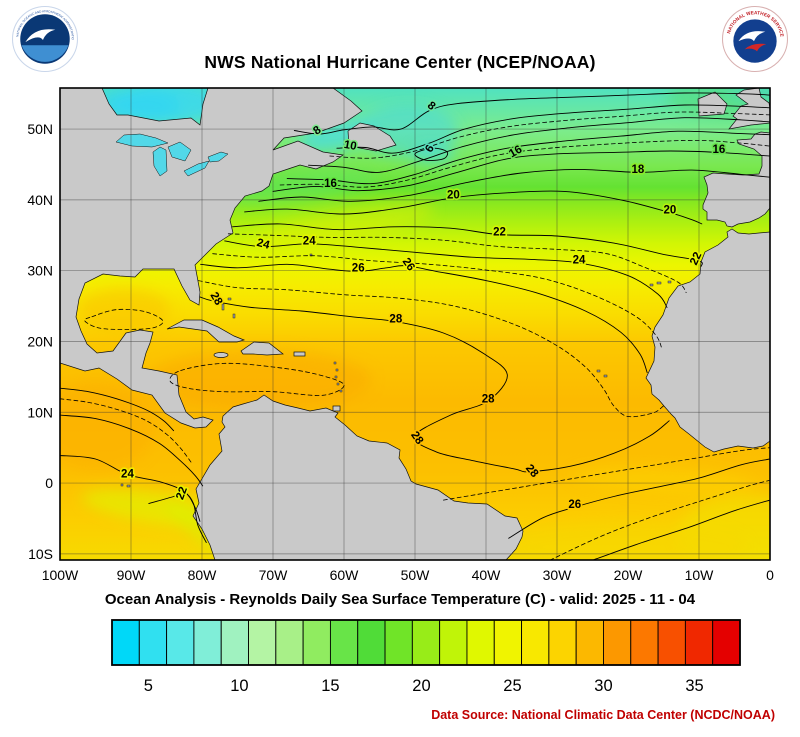  Describe the element at coordinates (45, 53) in the screenshot. I see `noaa-emblem-sea` at that location.